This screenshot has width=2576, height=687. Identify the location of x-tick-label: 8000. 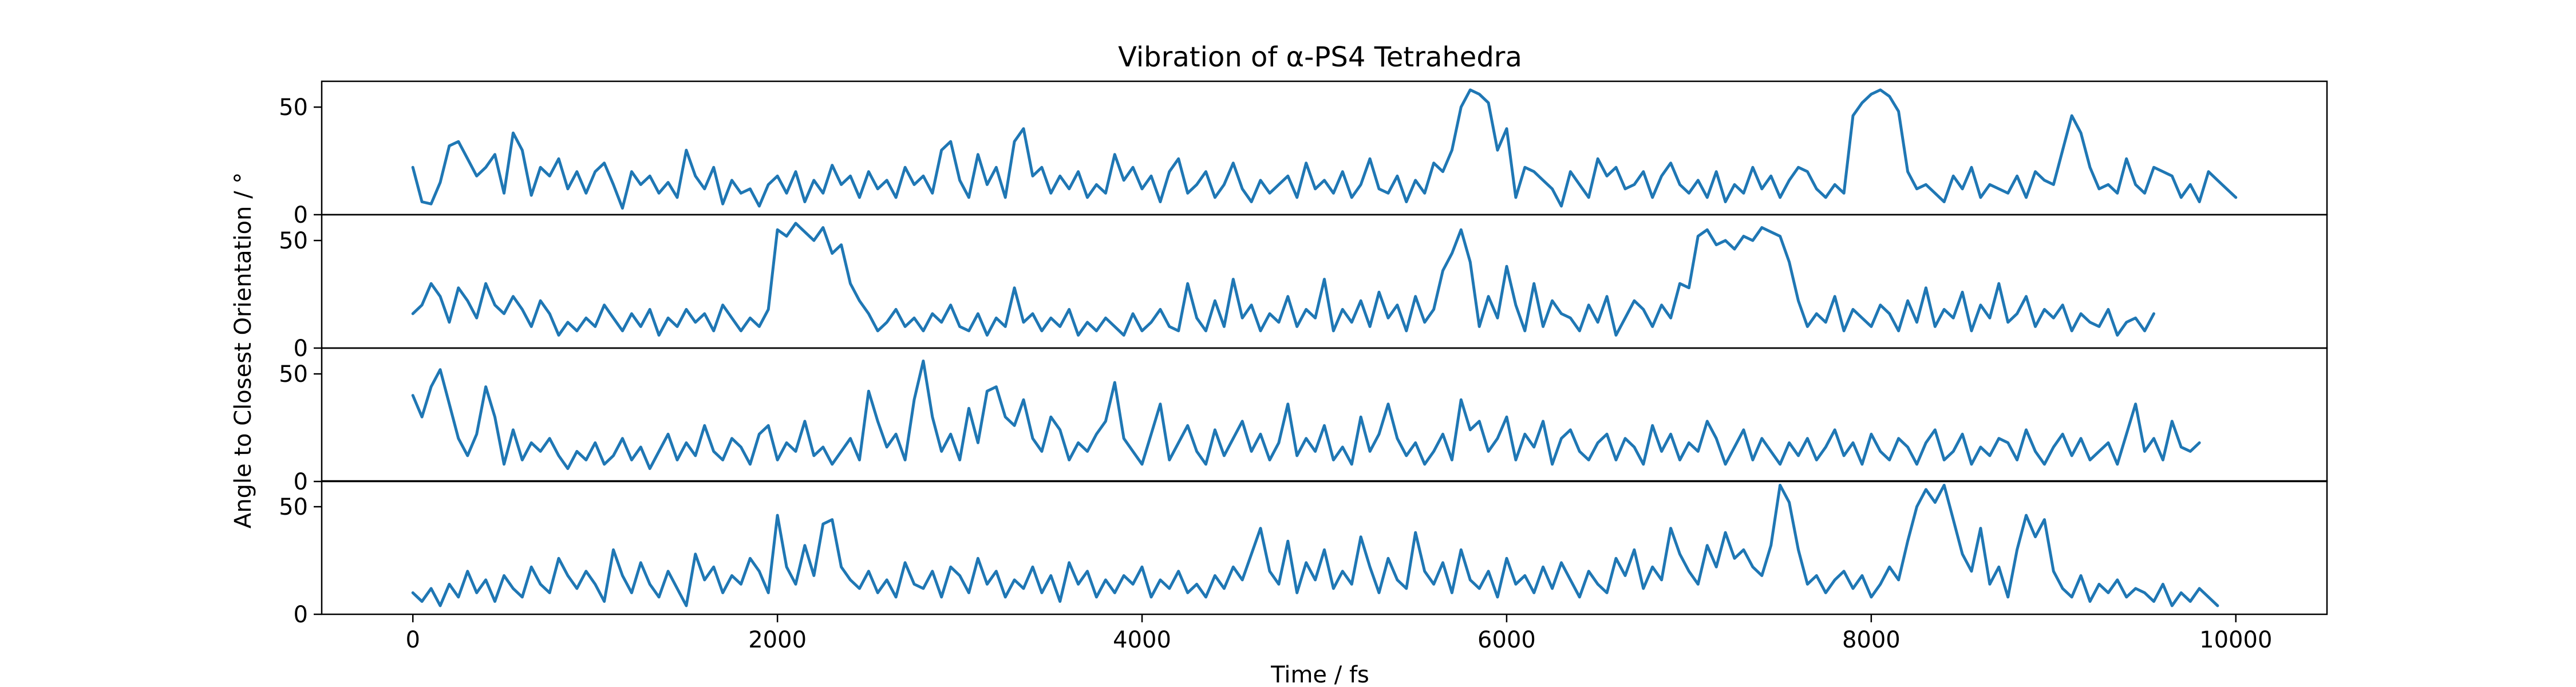
(1871, 640).